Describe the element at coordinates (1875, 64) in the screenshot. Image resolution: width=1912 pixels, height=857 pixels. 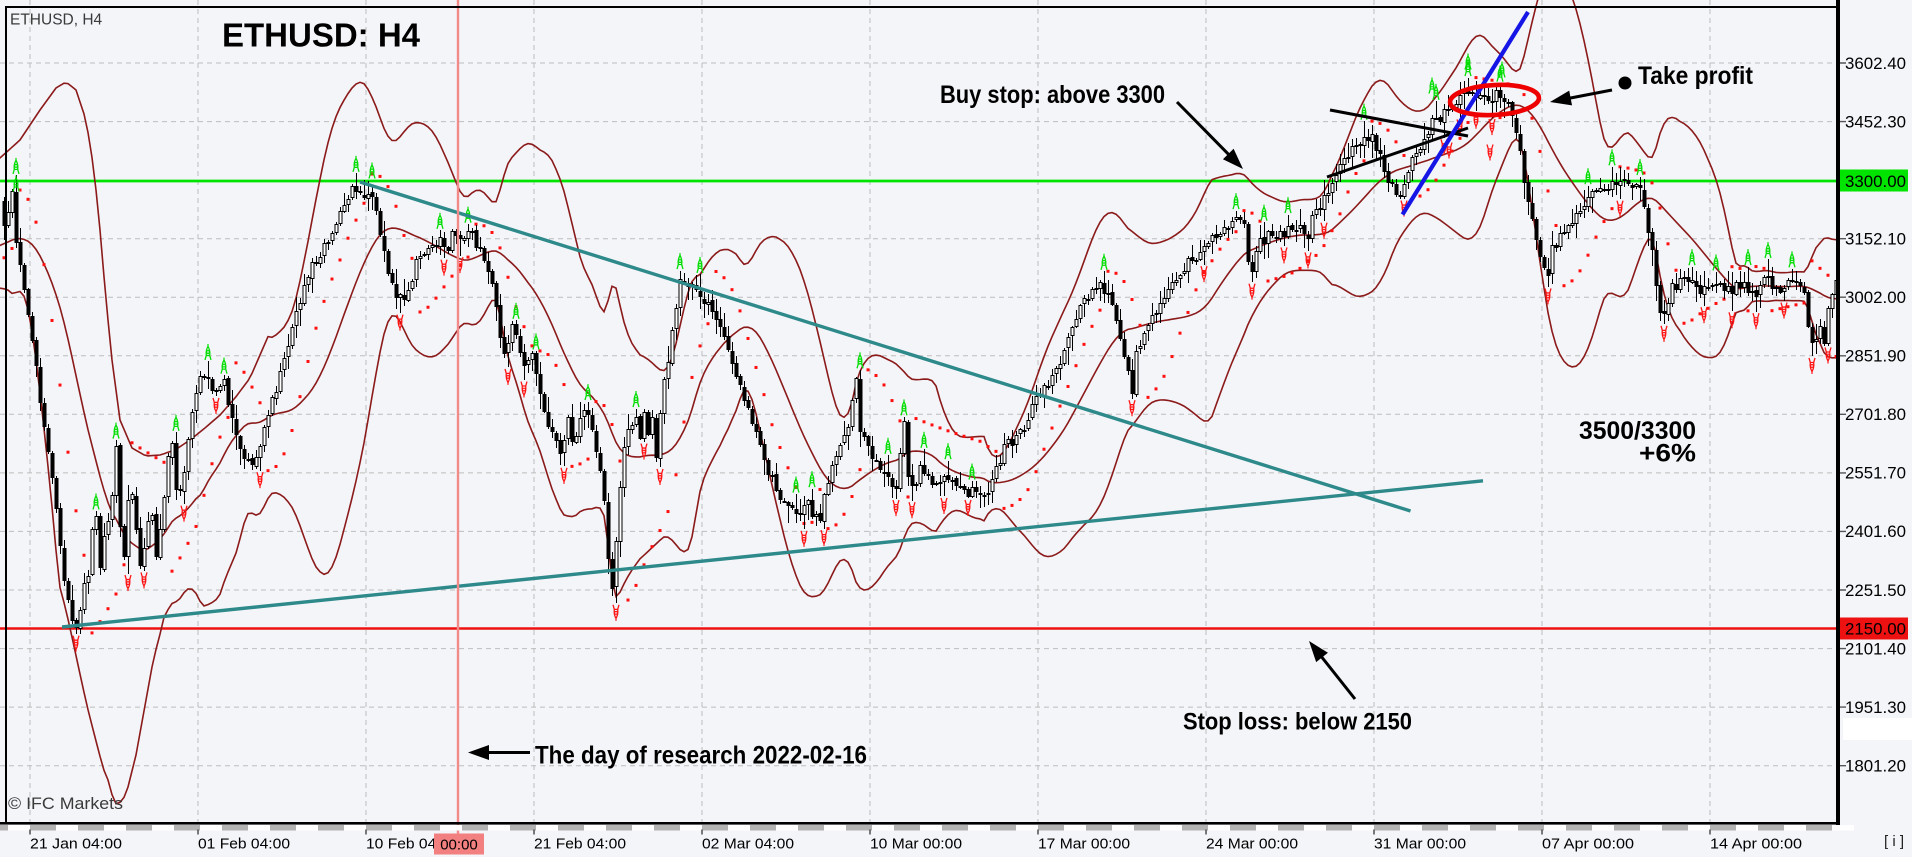
I see `svg-text: 3602.40` at that location.